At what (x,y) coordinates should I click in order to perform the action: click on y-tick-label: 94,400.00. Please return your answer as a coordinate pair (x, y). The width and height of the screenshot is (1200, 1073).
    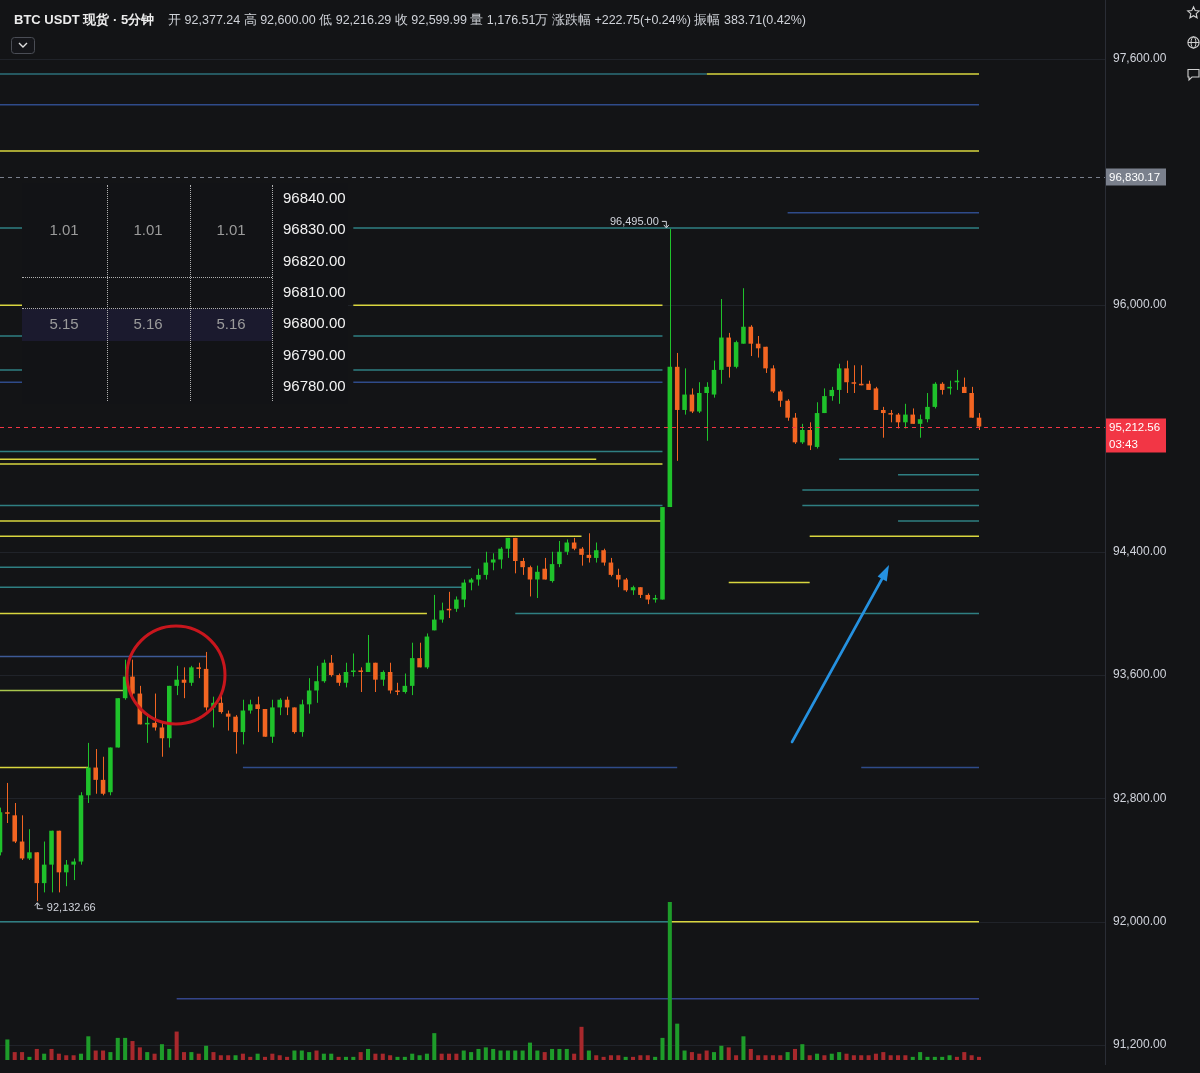
    Looking at the image, I should click on (1140, 551).